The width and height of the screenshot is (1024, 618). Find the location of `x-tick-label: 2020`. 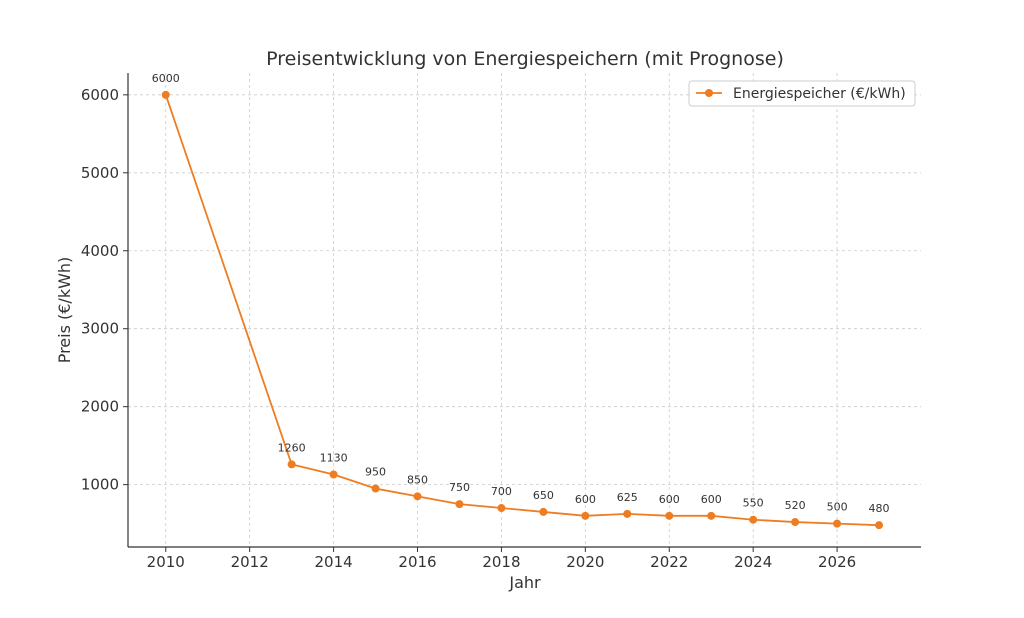

x-tick-label: 2020 is located at coordinates (585, 562).